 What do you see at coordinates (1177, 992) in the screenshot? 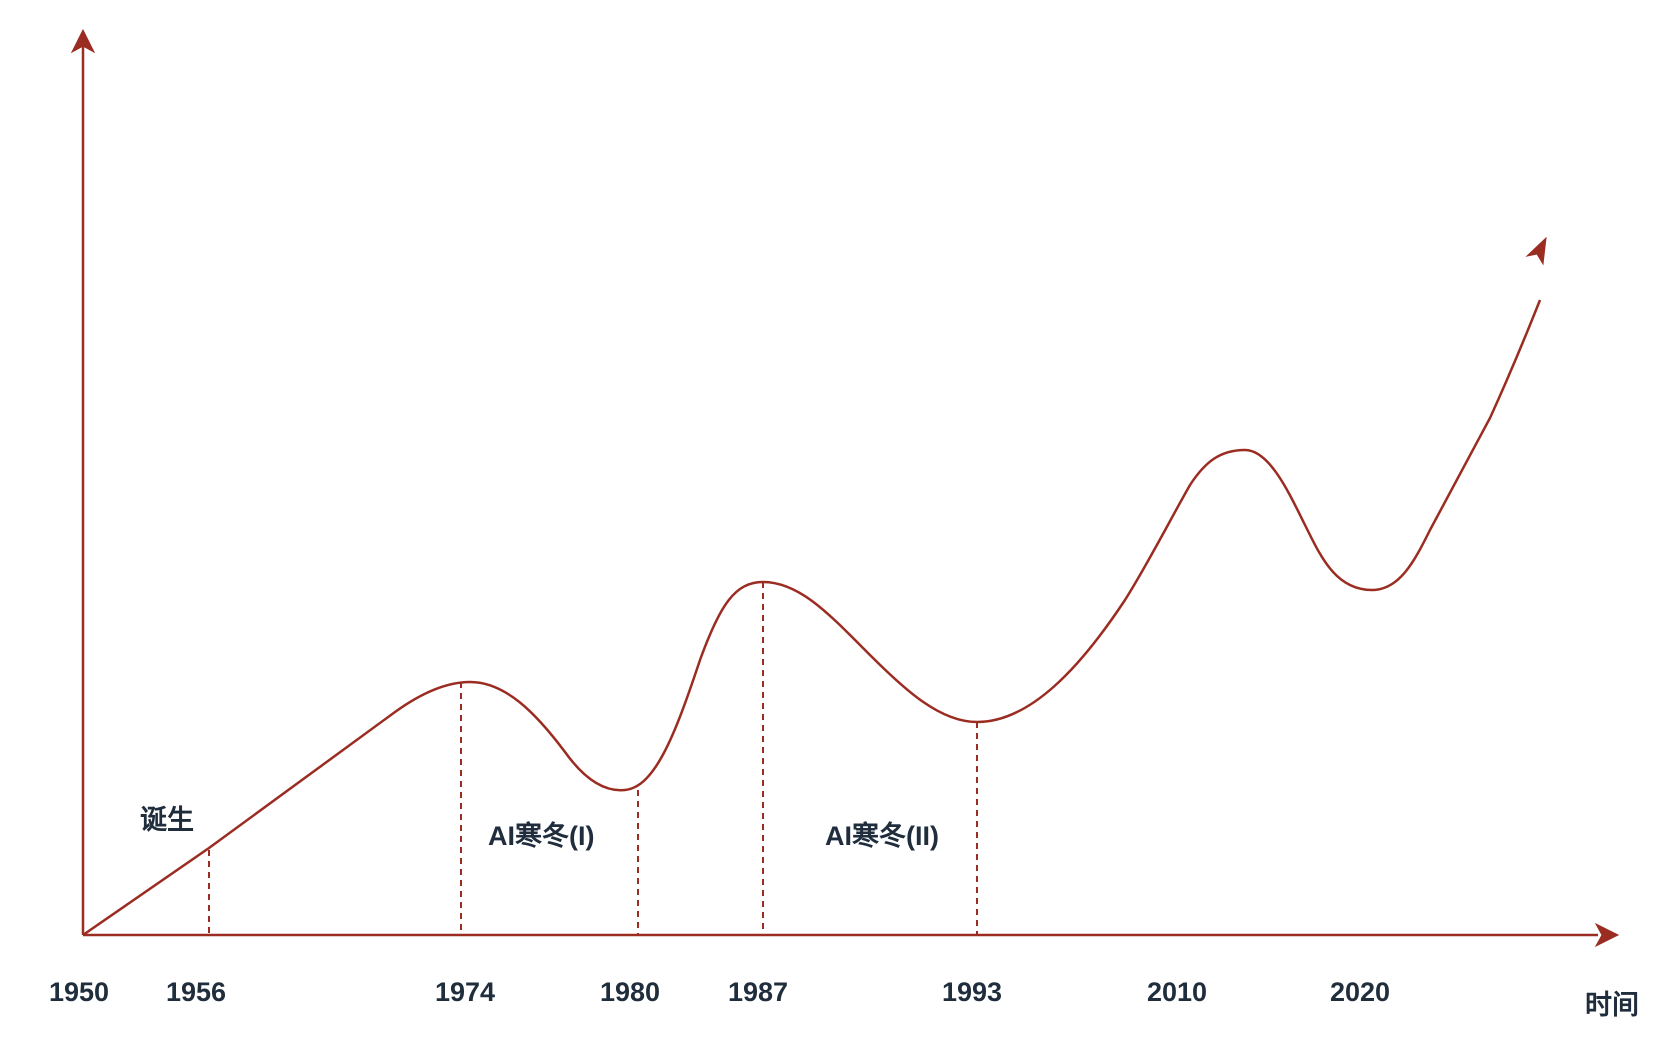
I see `tick-label-2010: 2010` at bounding box center [1177, 992].